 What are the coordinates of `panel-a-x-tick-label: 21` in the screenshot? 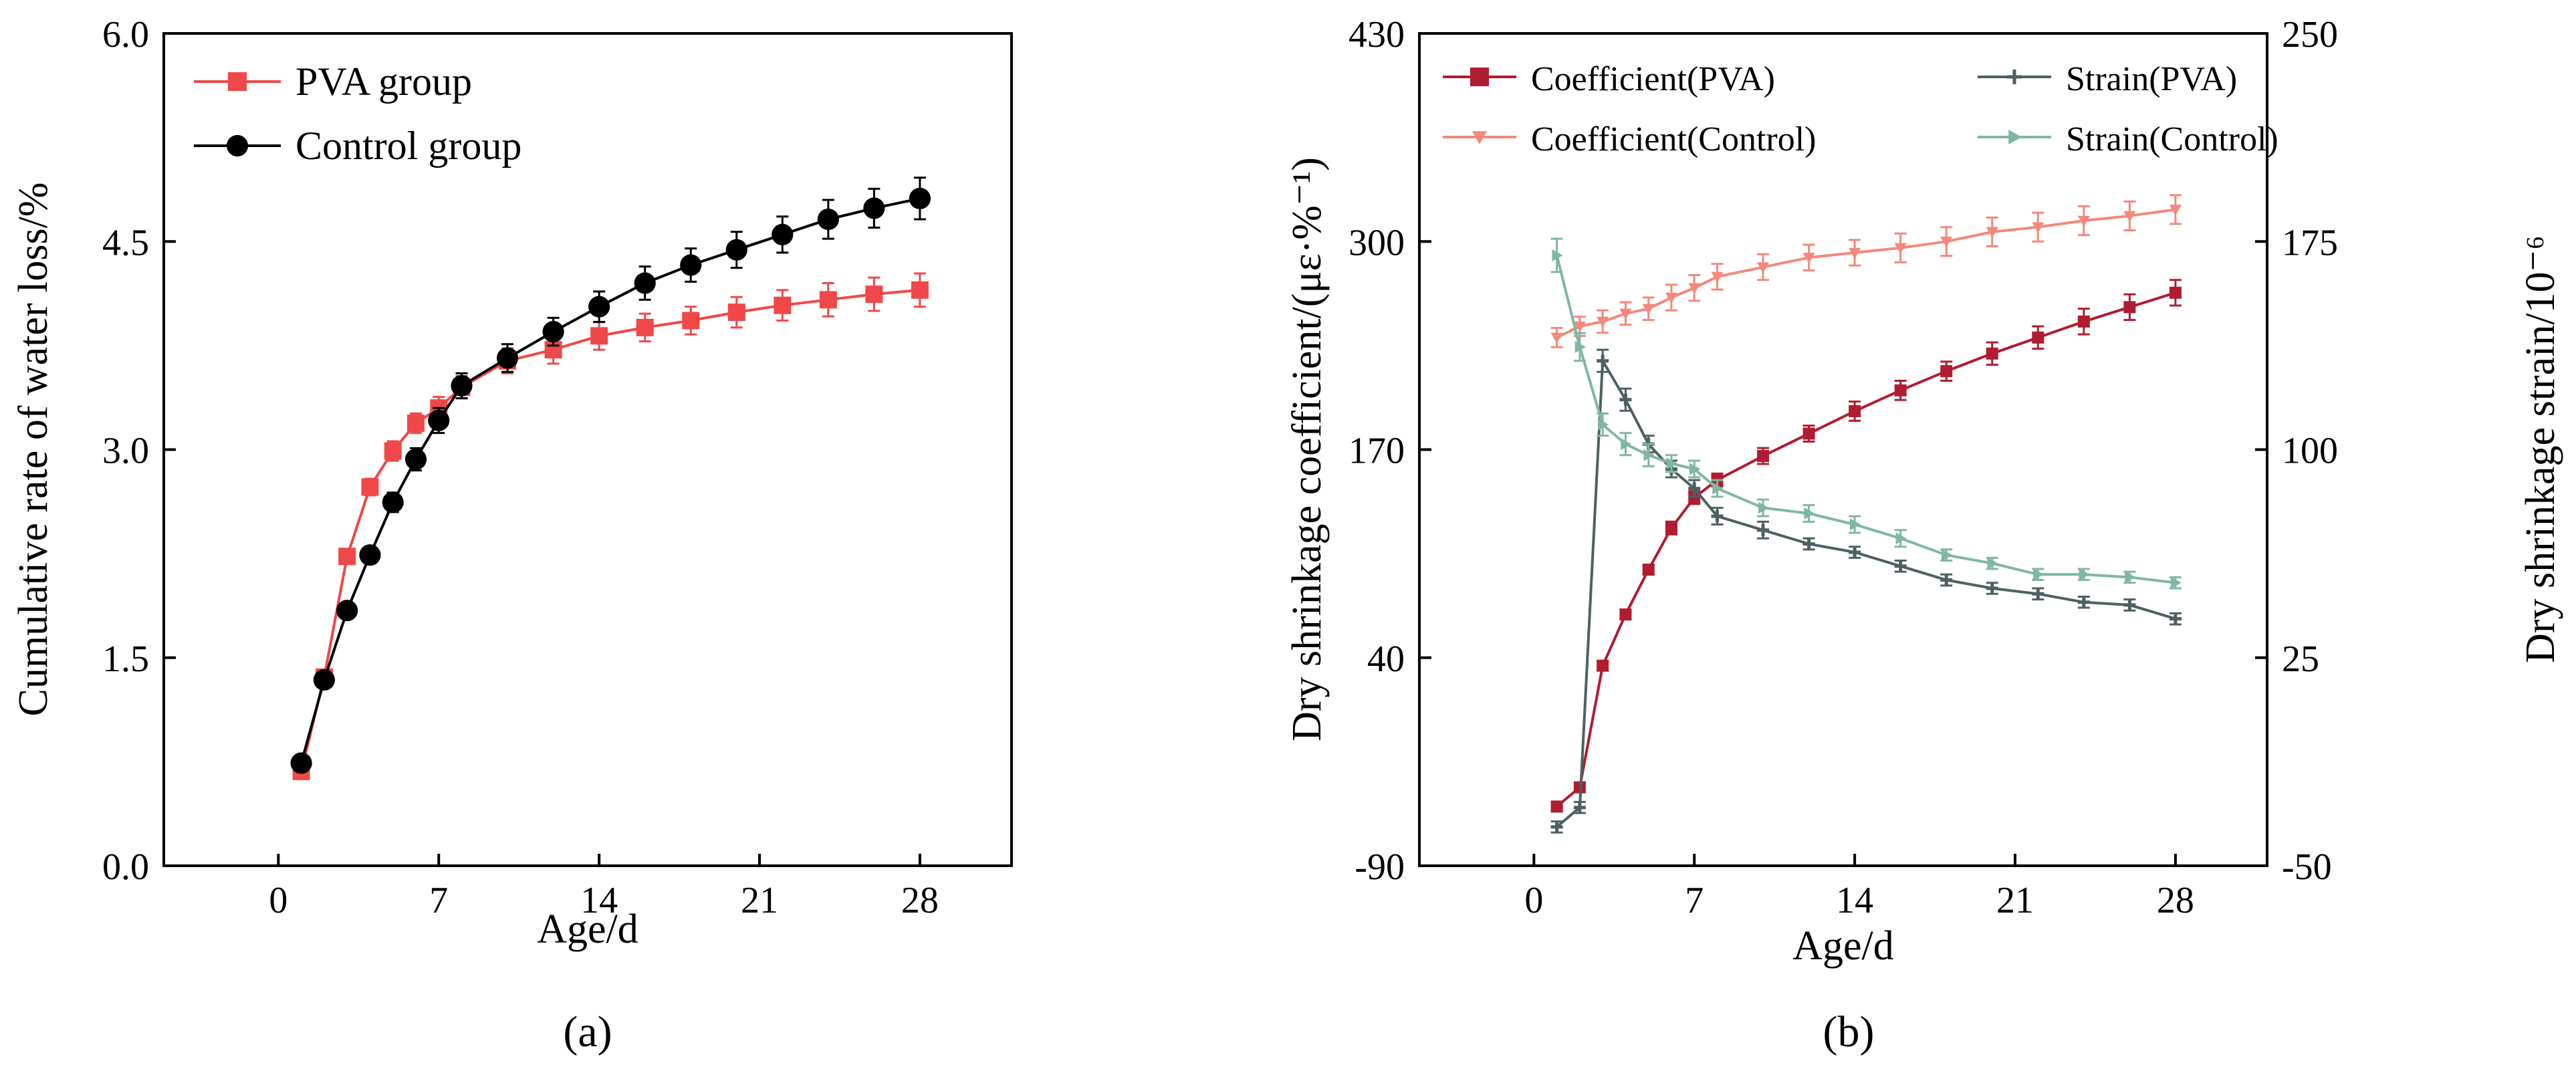 It's located at (759, 900).